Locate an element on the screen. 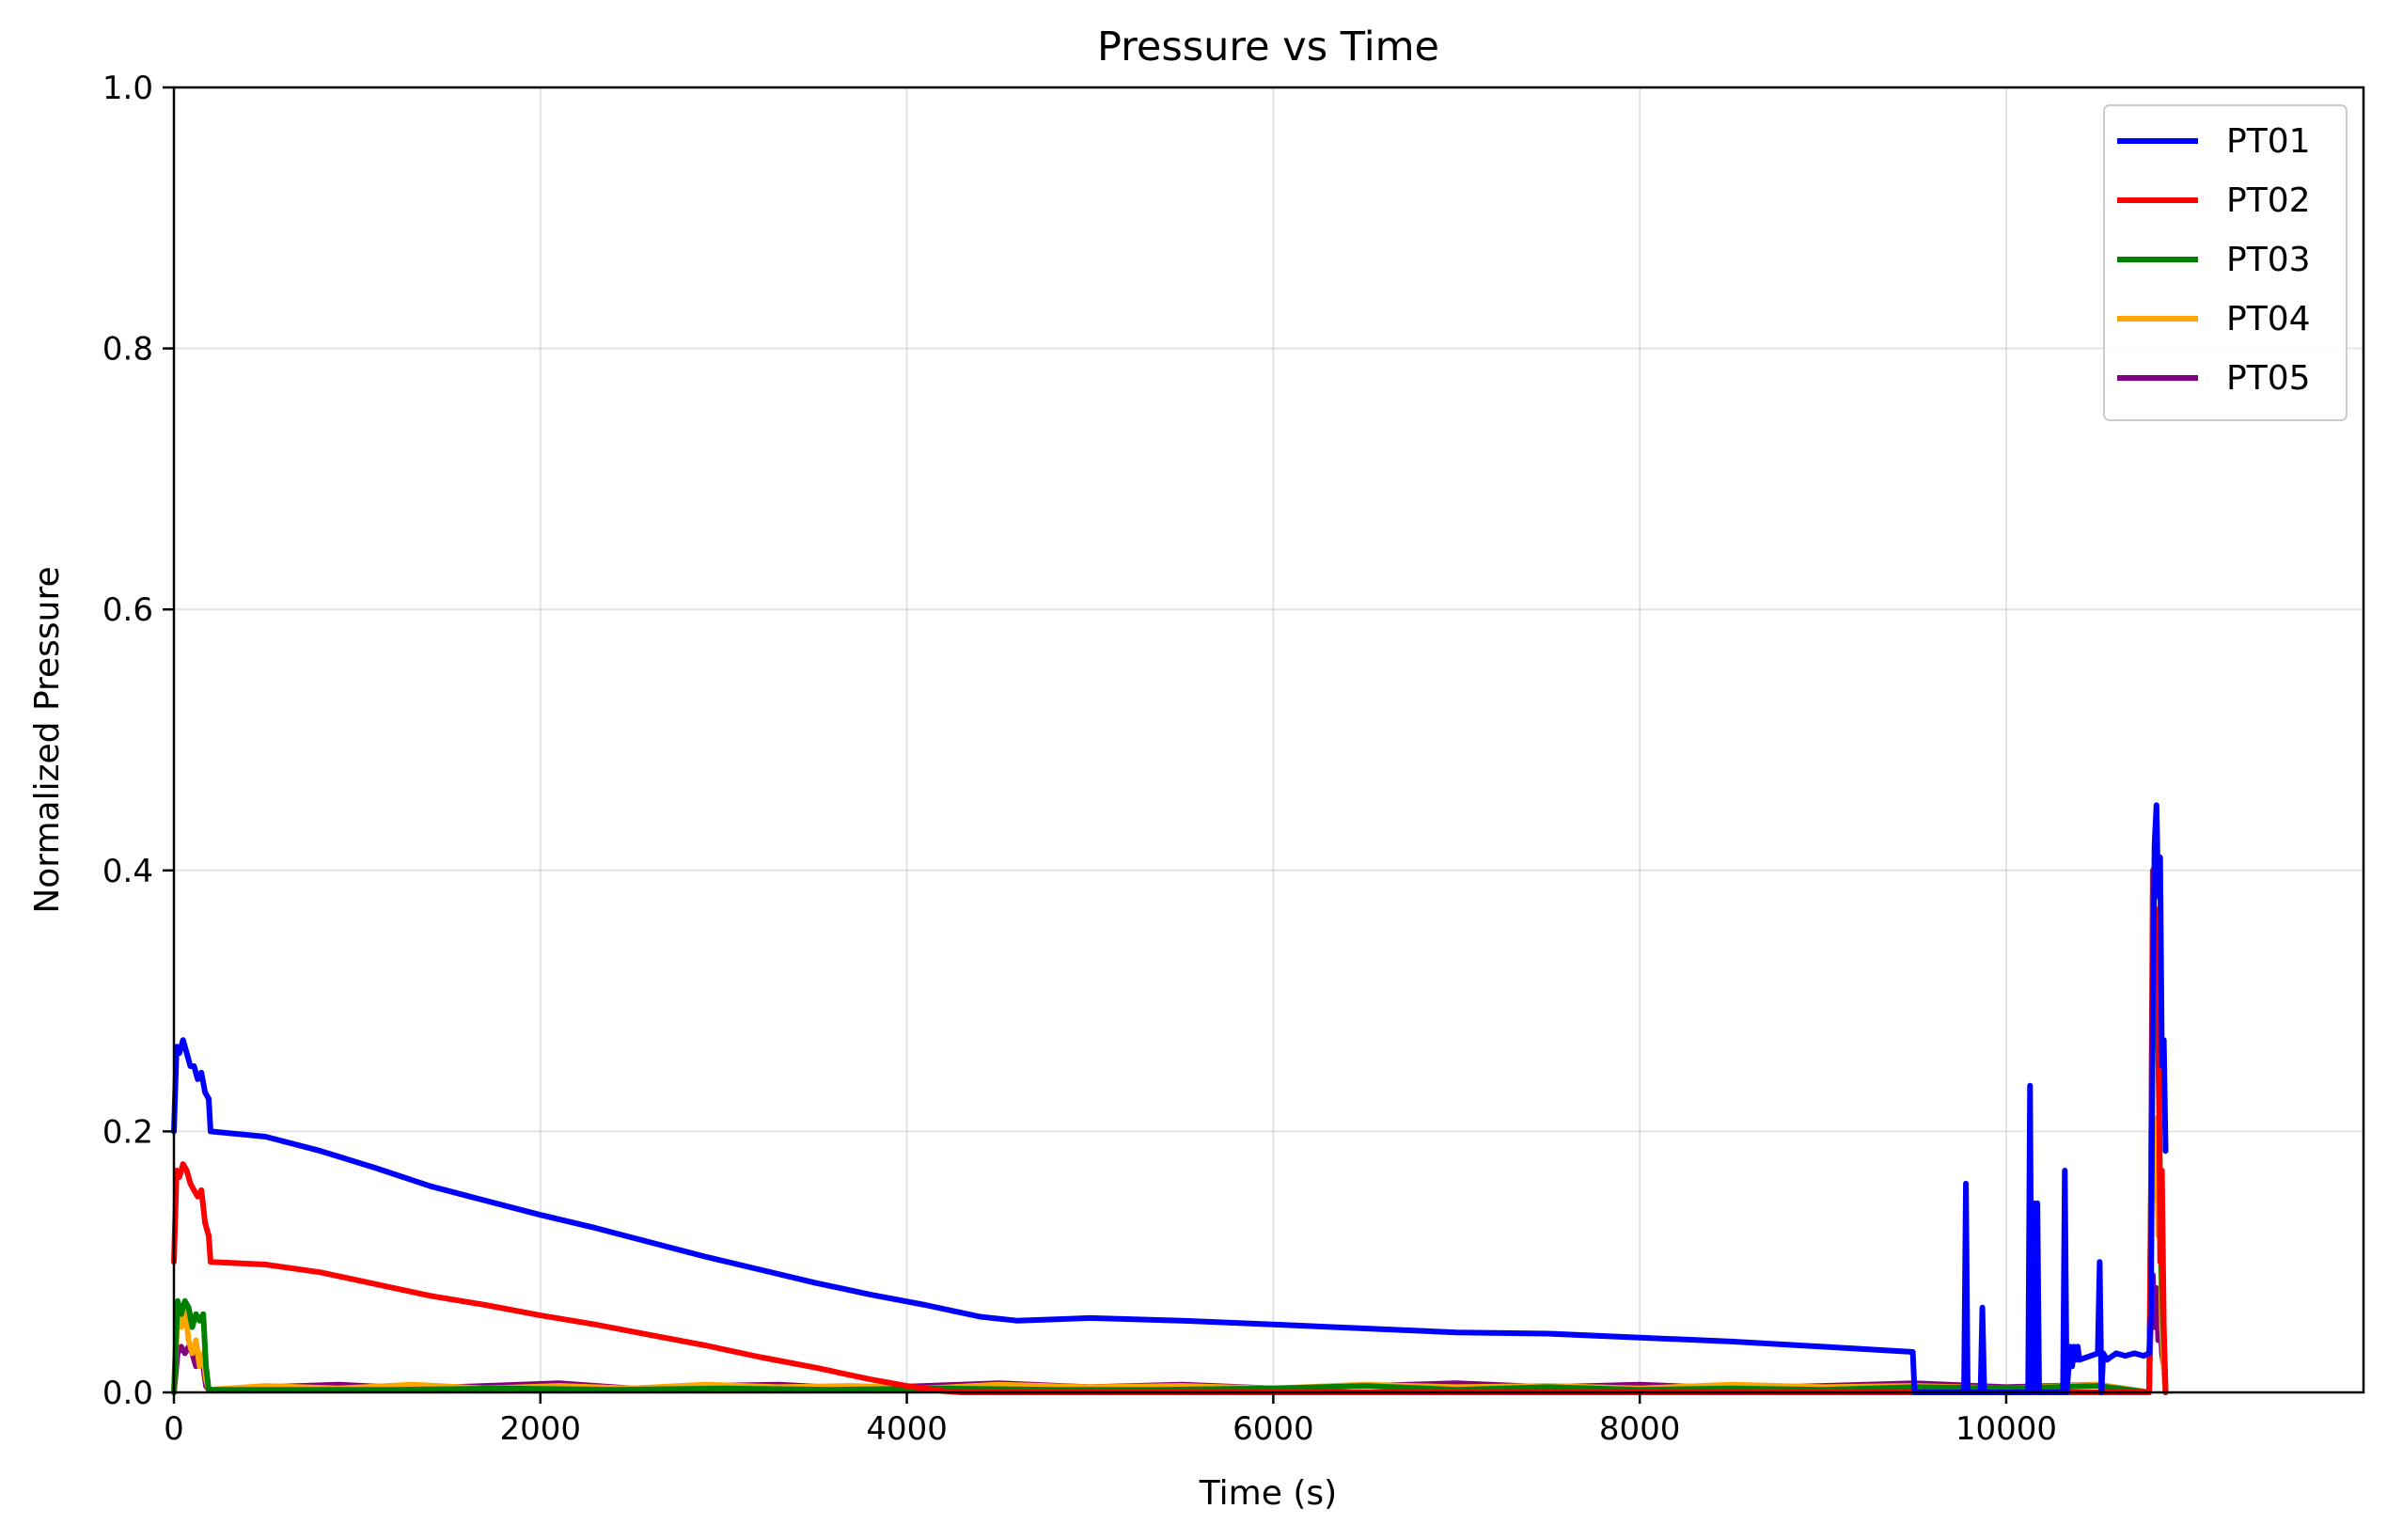 The height and width of the screenshot is (1540, 2387). legend-label-pt01: PT01 is located at coordinates (2268, 142).